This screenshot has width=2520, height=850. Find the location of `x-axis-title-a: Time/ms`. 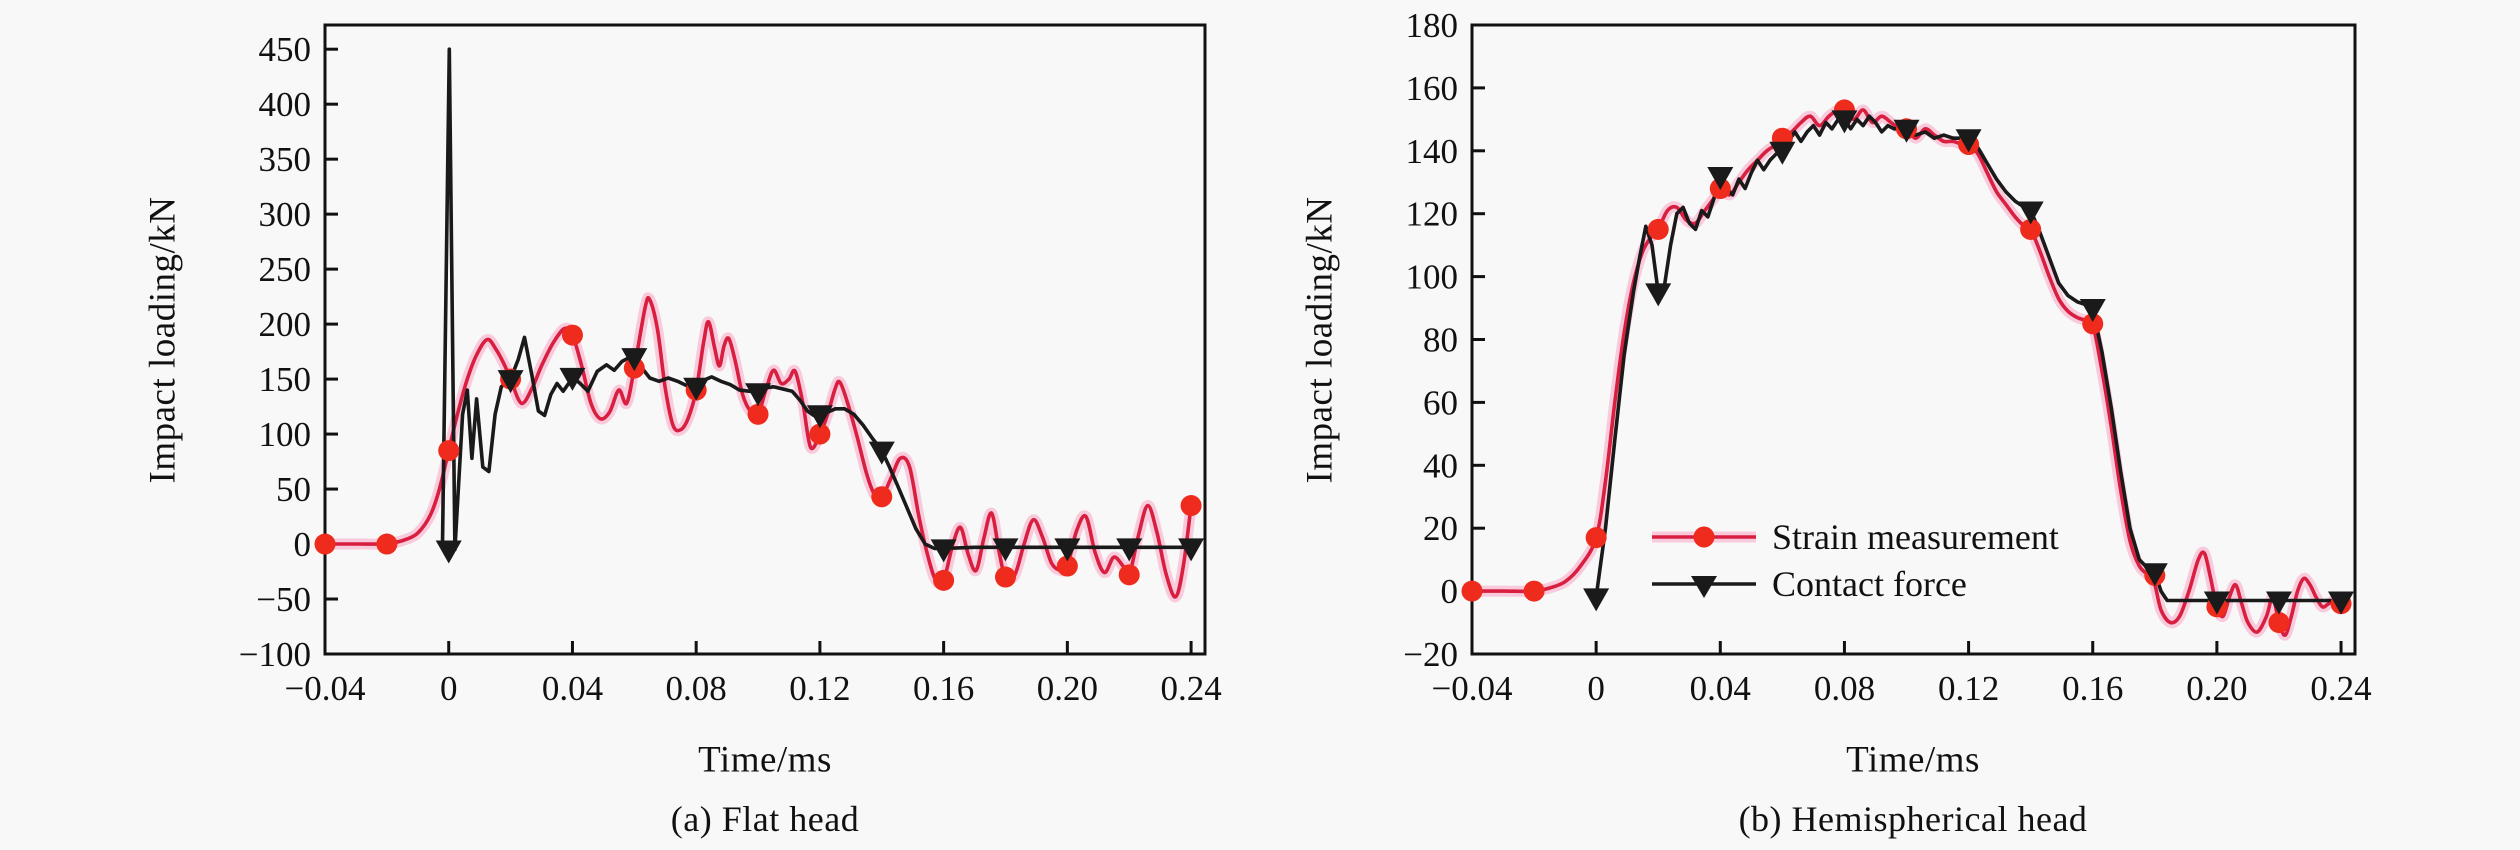

x-axis-title-a: Time/ms is located at coordinates (765, 760).